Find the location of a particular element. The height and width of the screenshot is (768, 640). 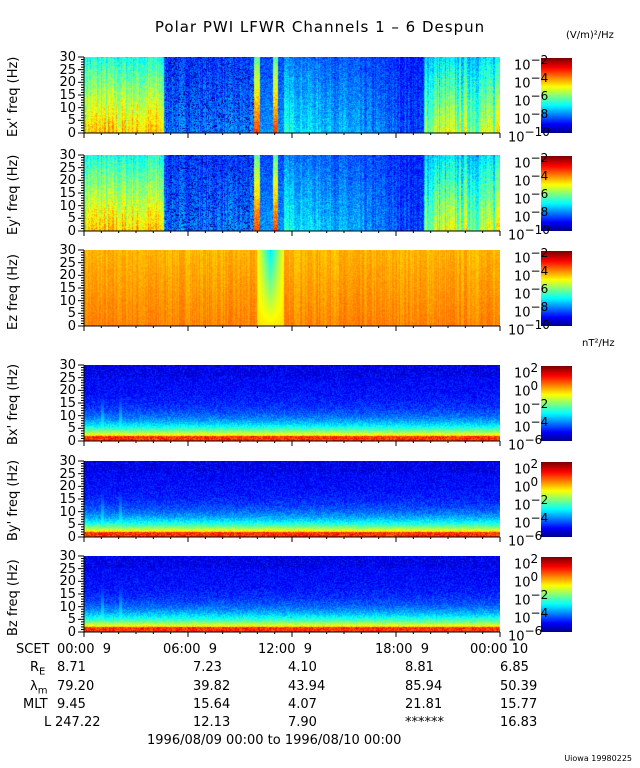

ephemeris-value: 7.90 is located at coordinates (302, 722).